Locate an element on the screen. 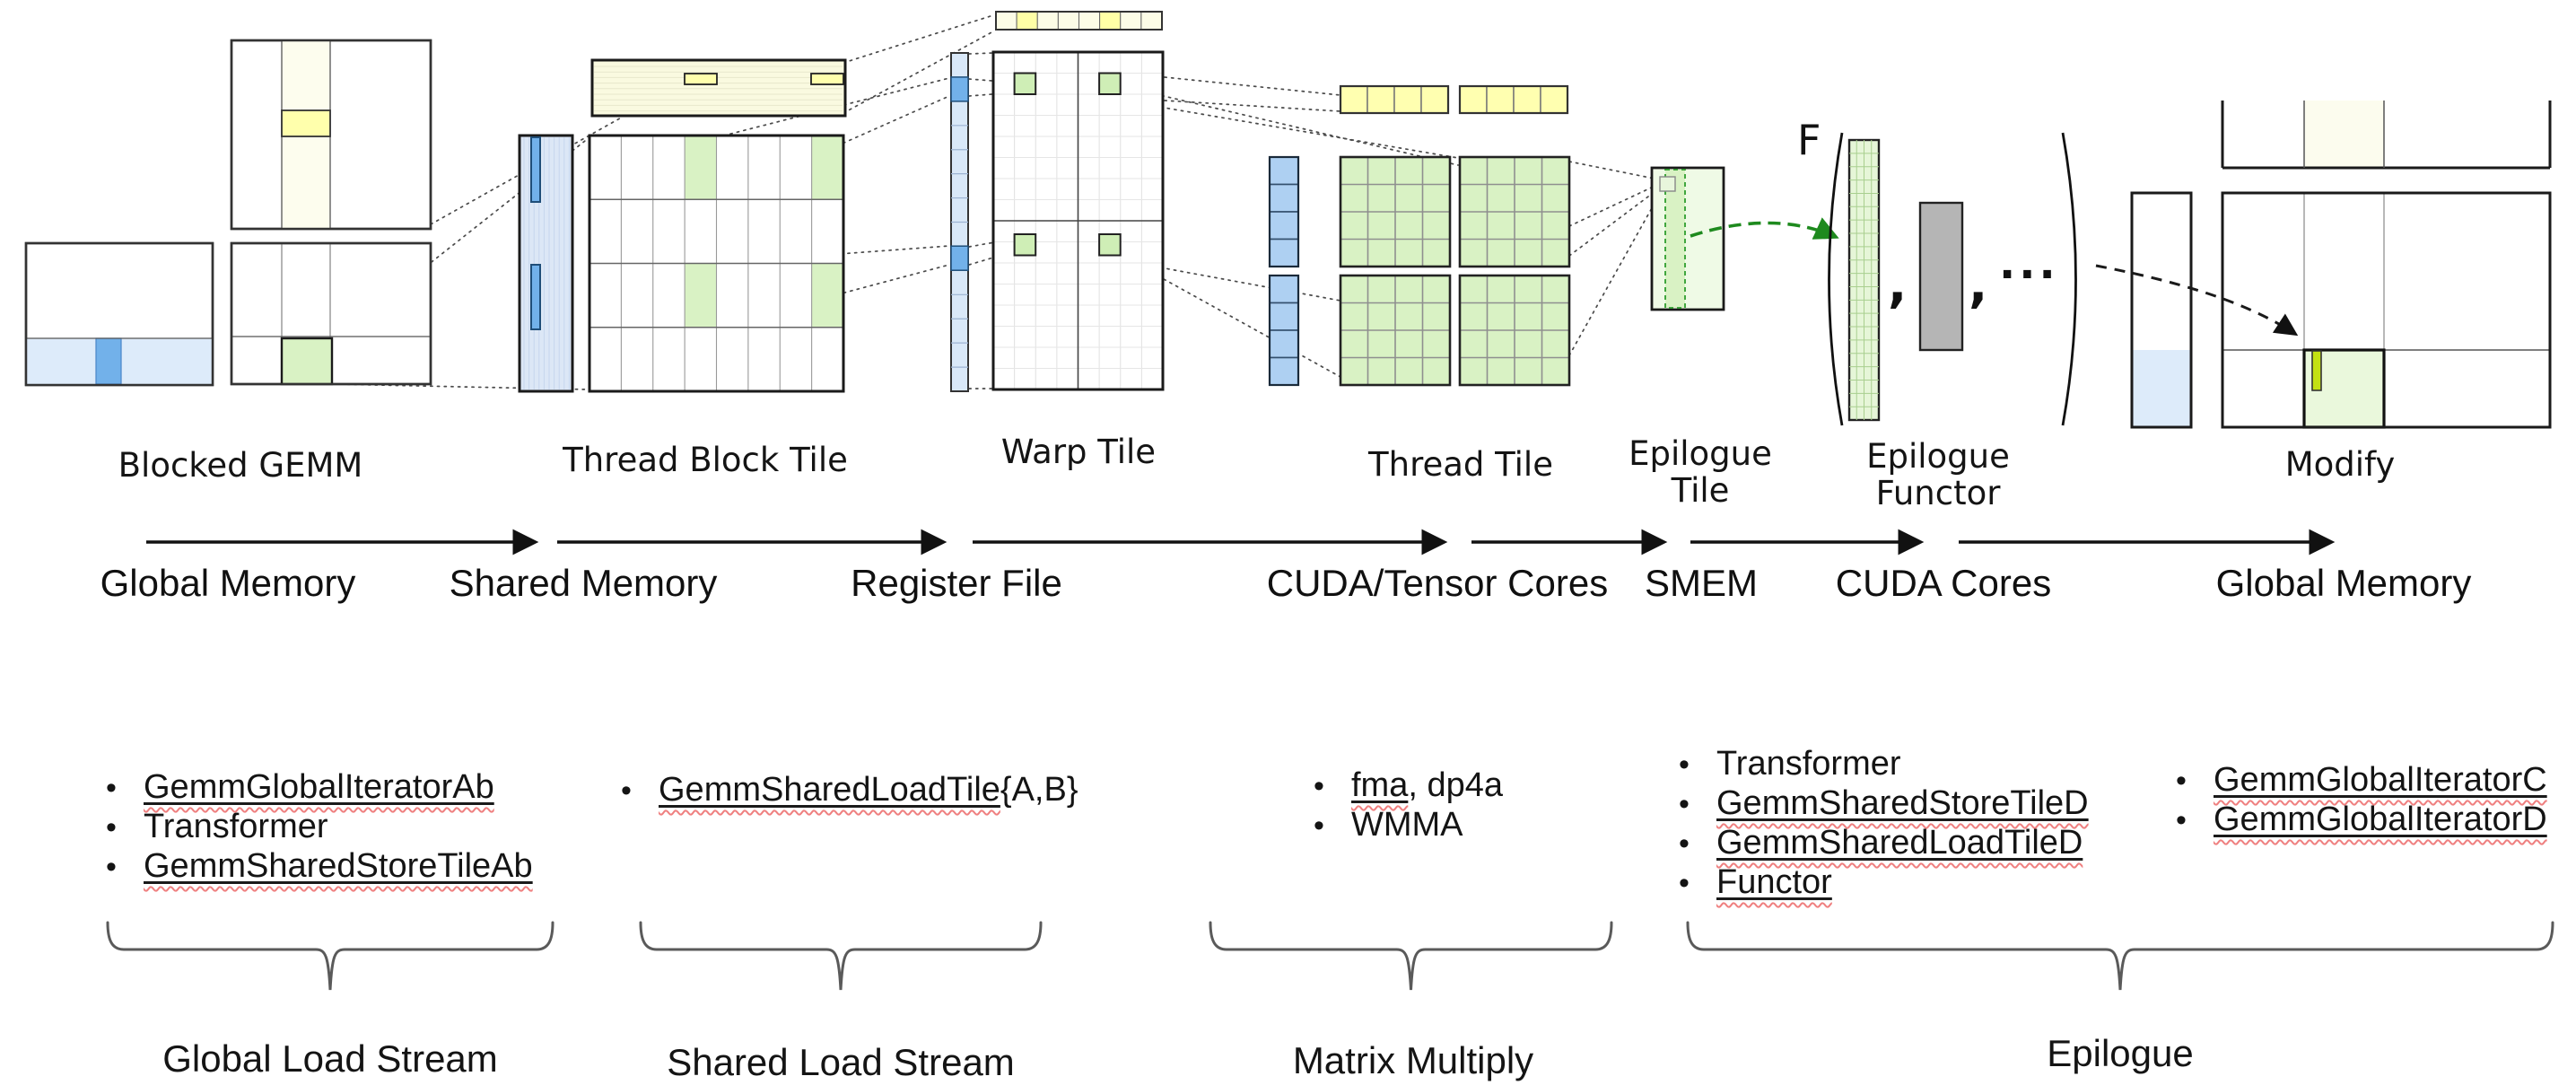 The image size is (2576, 1085). matrix-a-border is located at coordinates (119, 314).